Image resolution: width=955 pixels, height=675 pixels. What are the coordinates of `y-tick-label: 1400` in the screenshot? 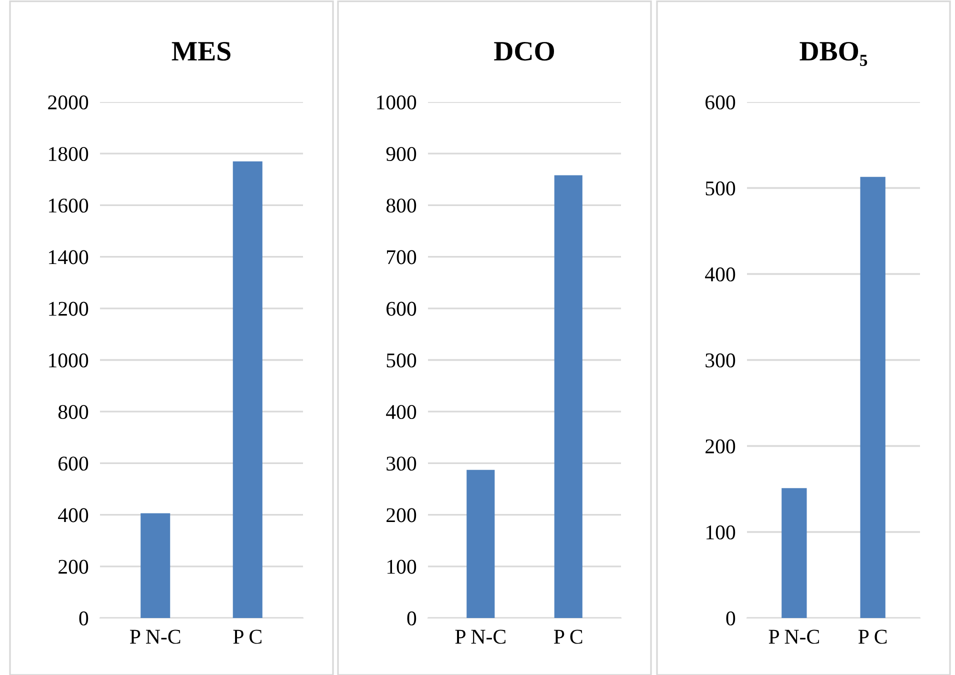 It's located at (68, 257).